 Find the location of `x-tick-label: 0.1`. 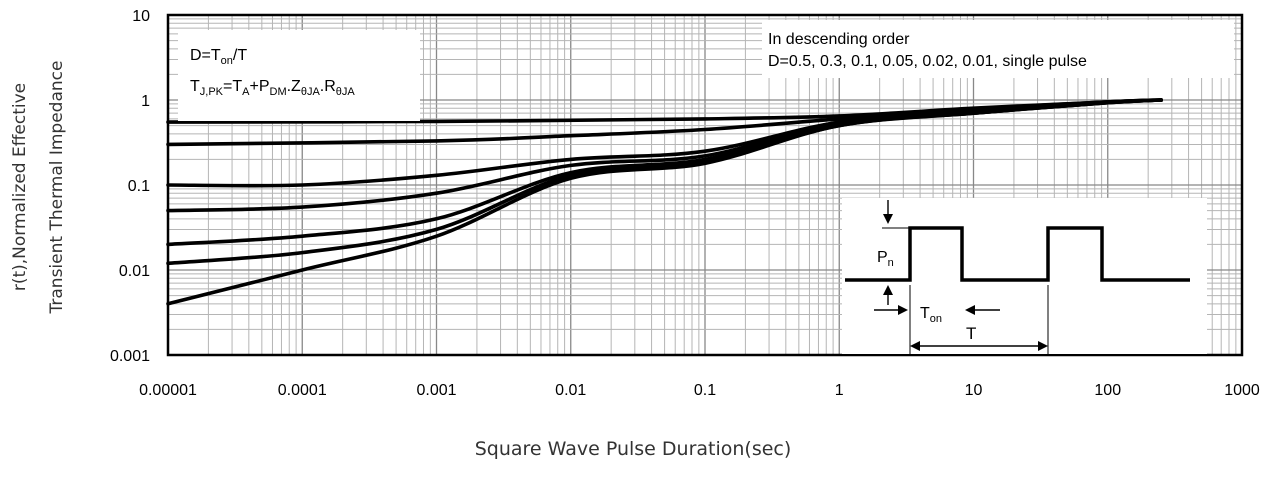

x-tick-label: 0.1 is located at coordinates (705, 390).